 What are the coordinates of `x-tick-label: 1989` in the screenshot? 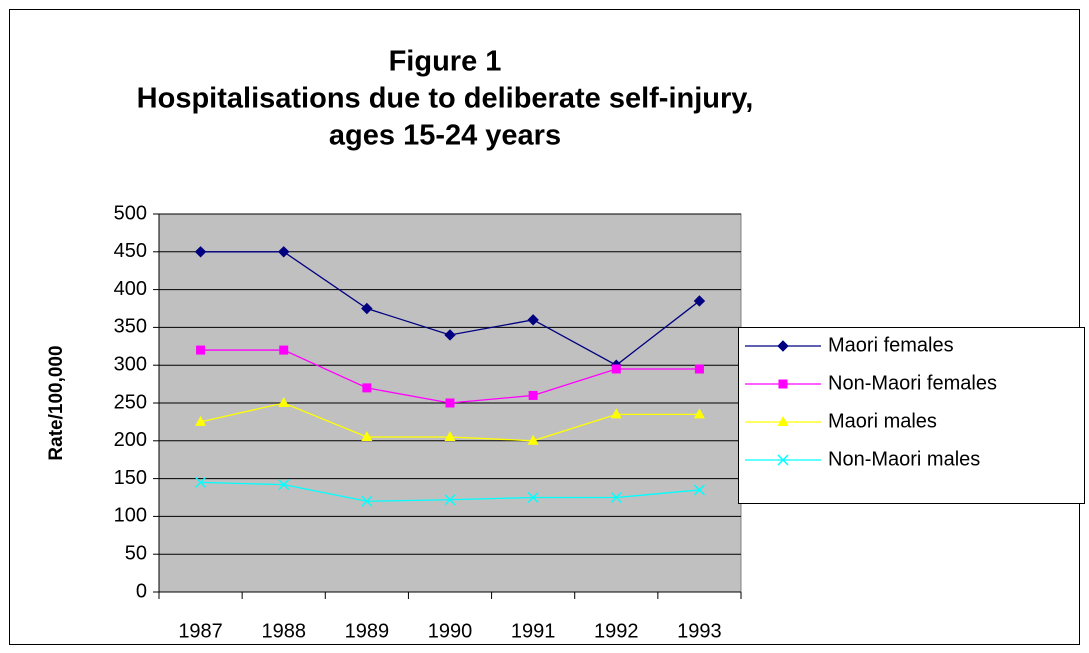 It's located at (367, 631).